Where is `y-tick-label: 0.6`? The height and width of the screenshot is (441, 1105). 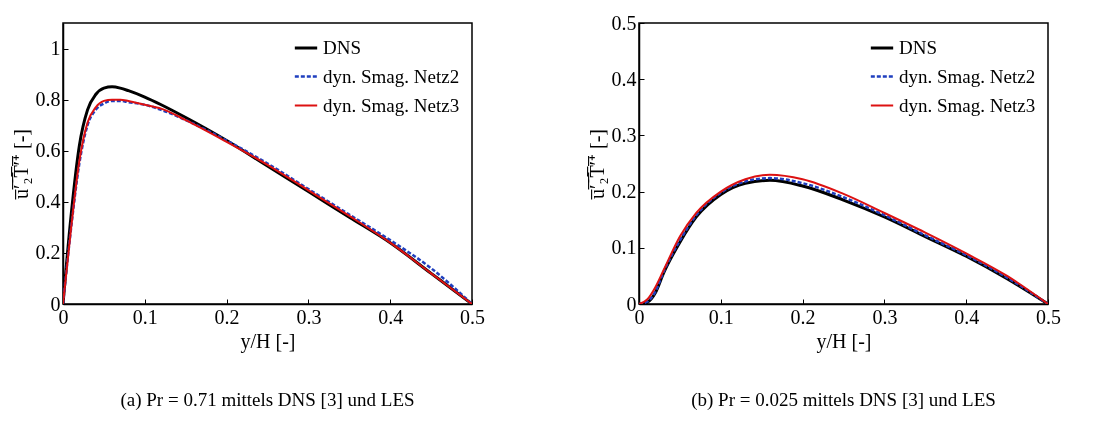
y-tick-label: 0.6 is located at coordinates (48, 150).